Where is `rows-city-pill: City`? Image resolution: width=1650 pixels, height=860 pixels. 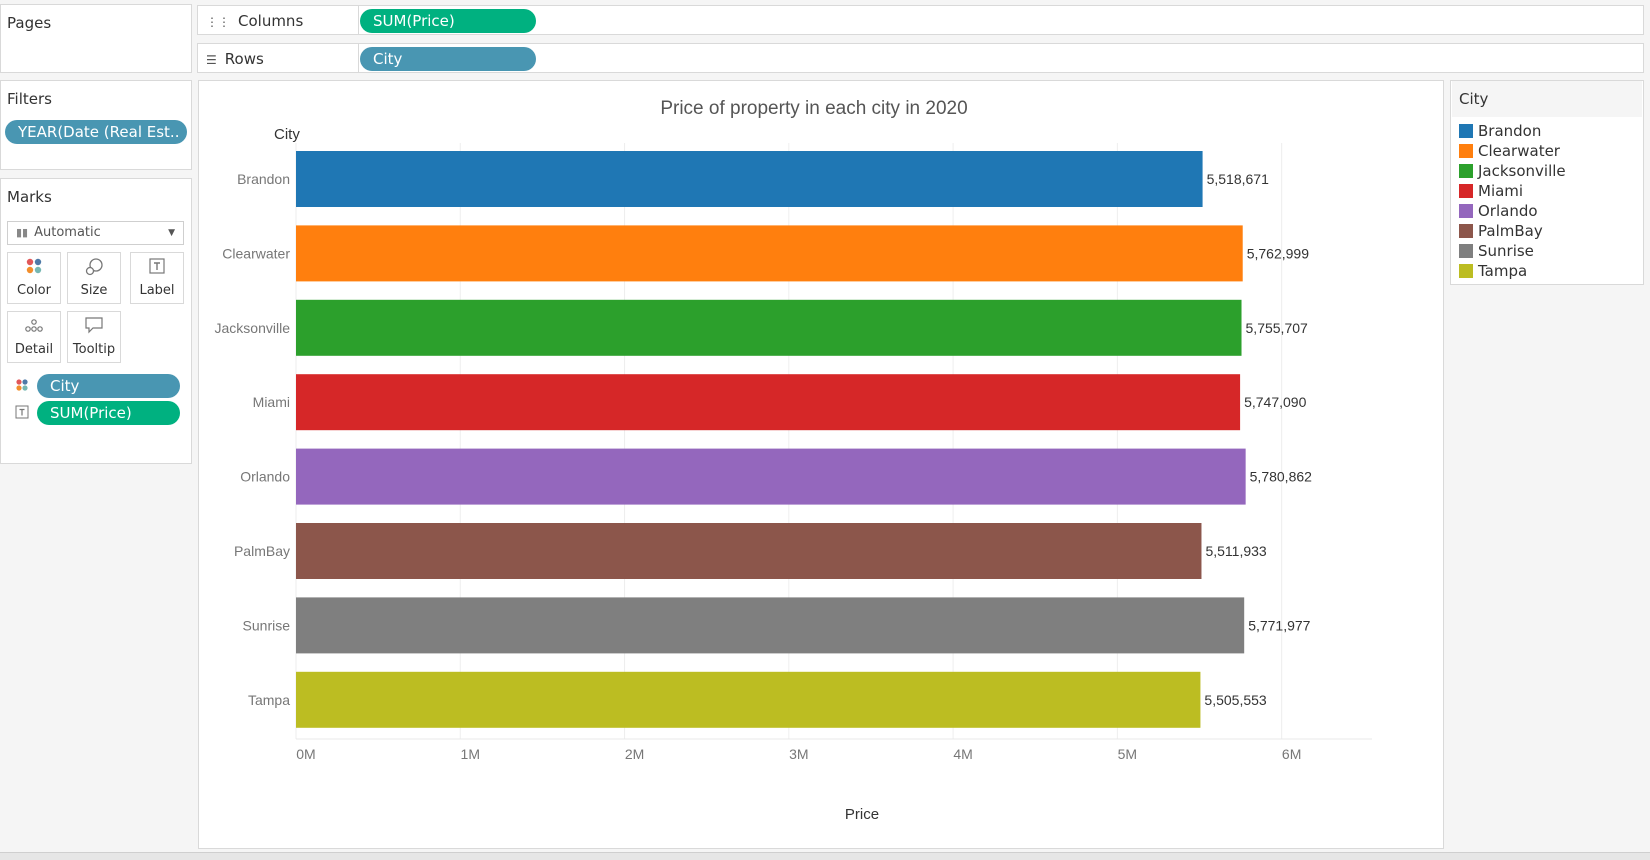
rows-city-pill: City is located at coordinates (448, 59).